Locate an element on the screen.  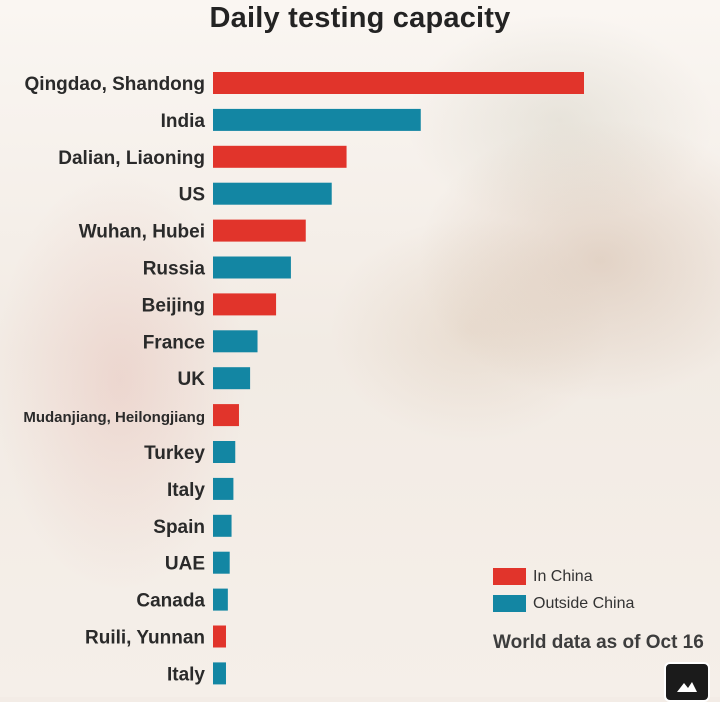
legend-item-in-china: In China is located at coordinates (563, 576).